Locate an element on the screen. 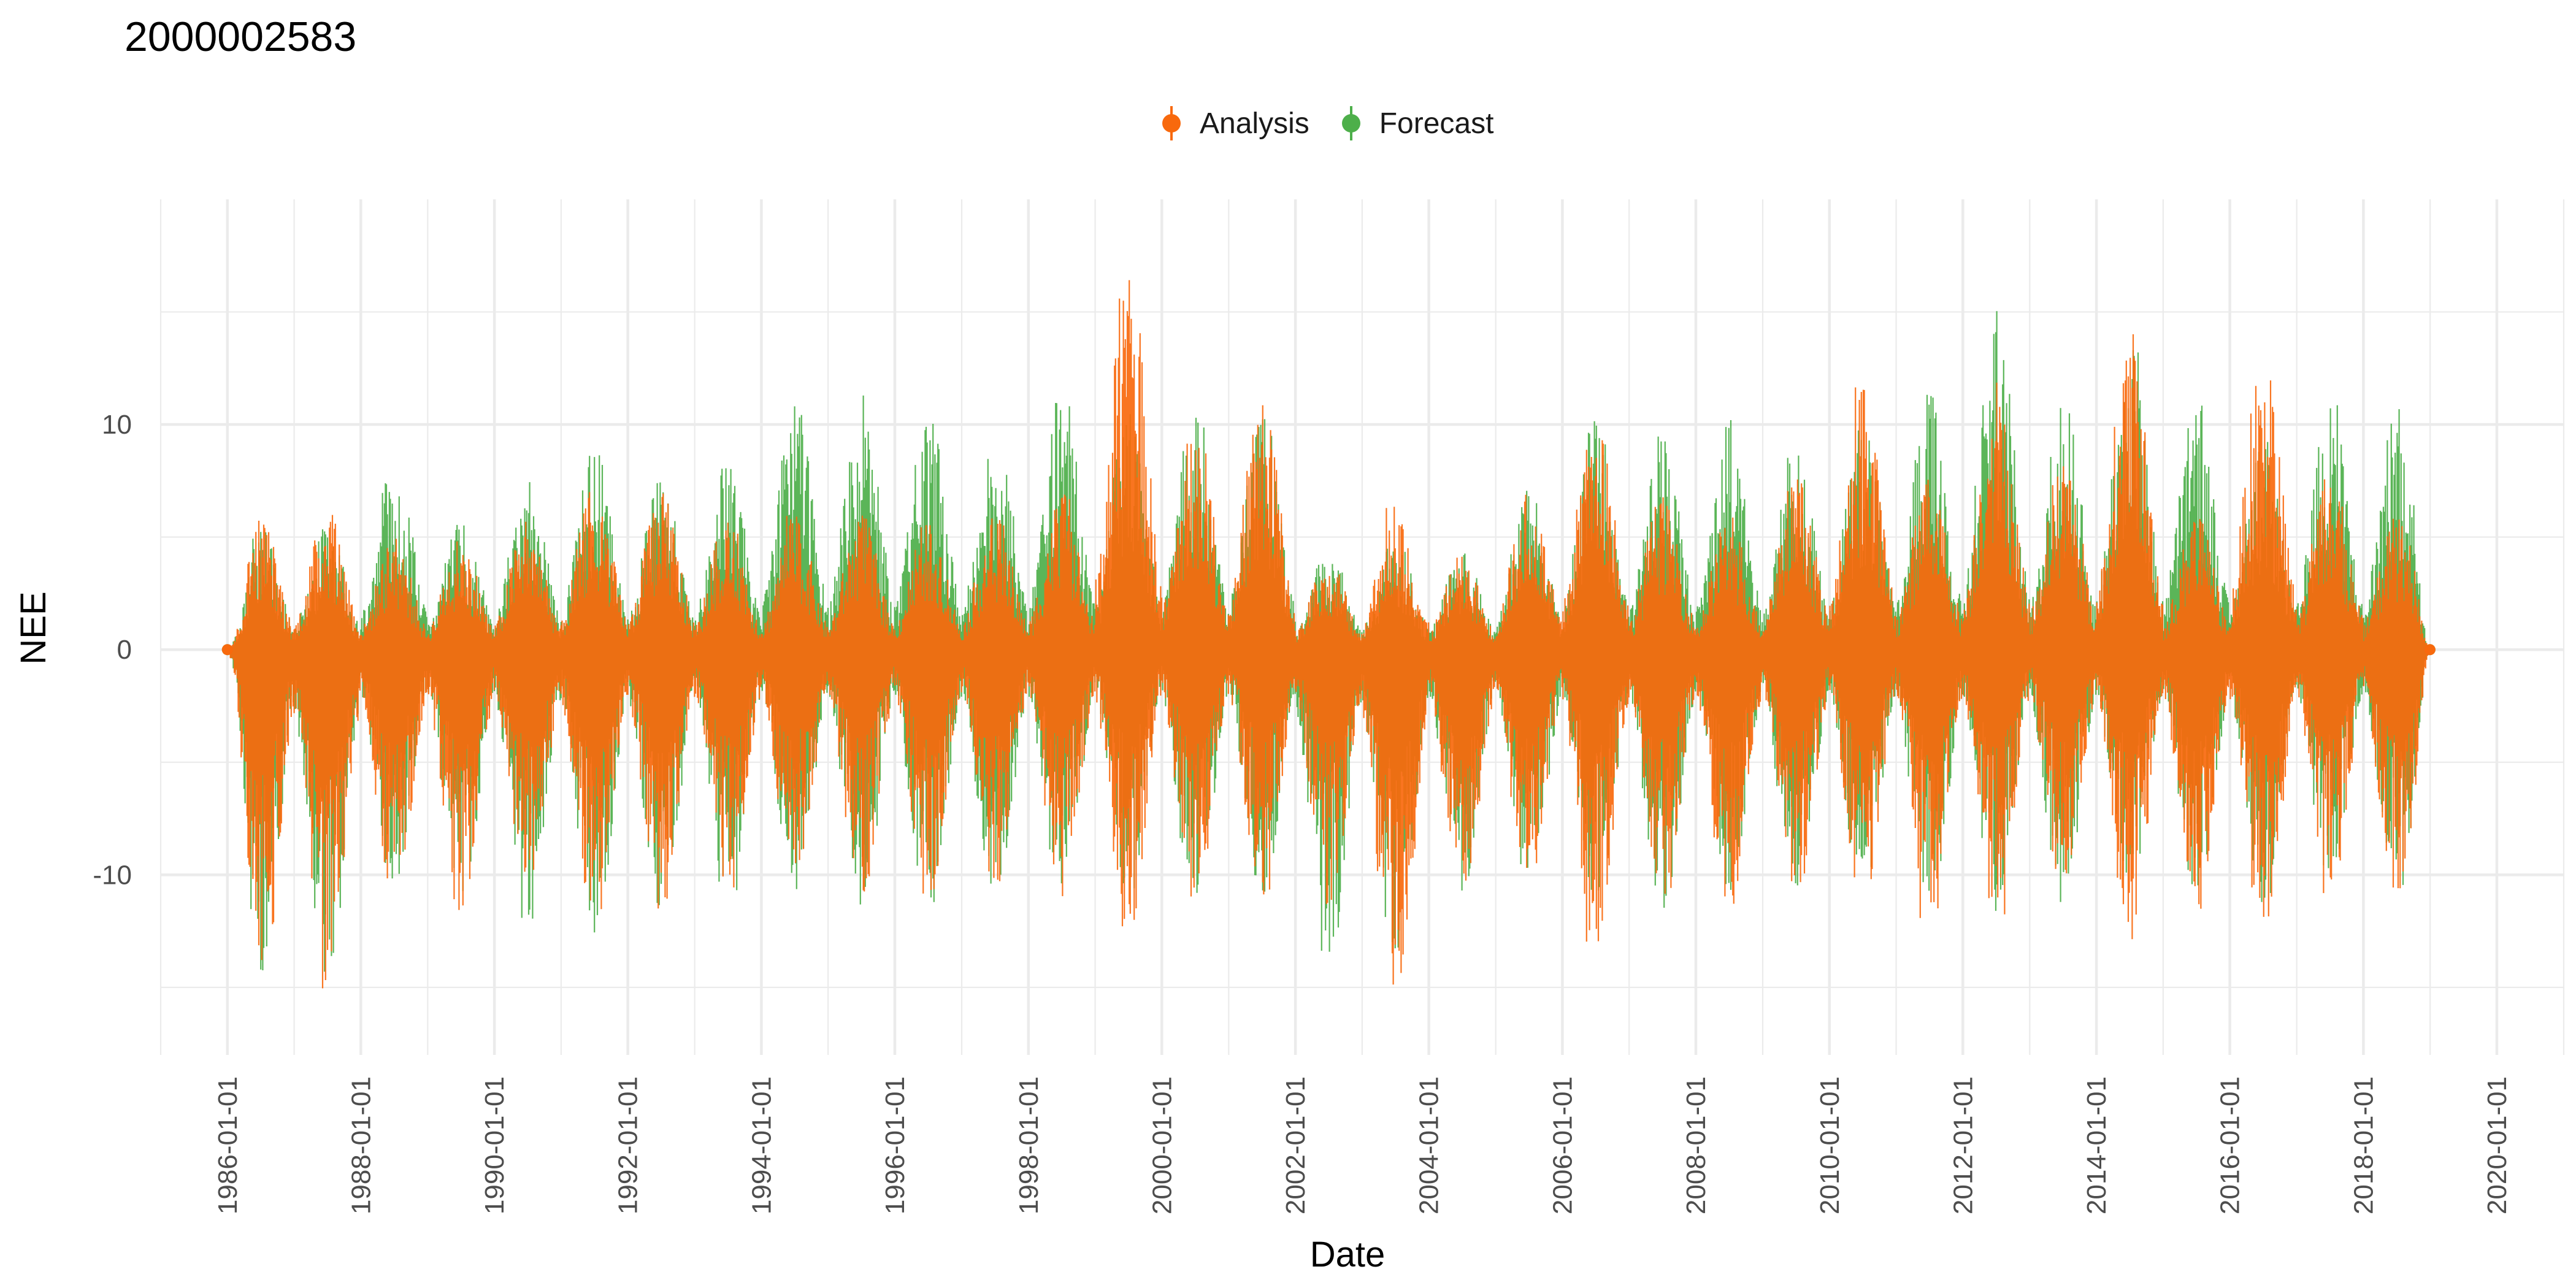 The image size is (2576, 1288). legend-item-forecast: Forecast is located at coordinates (1416, 123).